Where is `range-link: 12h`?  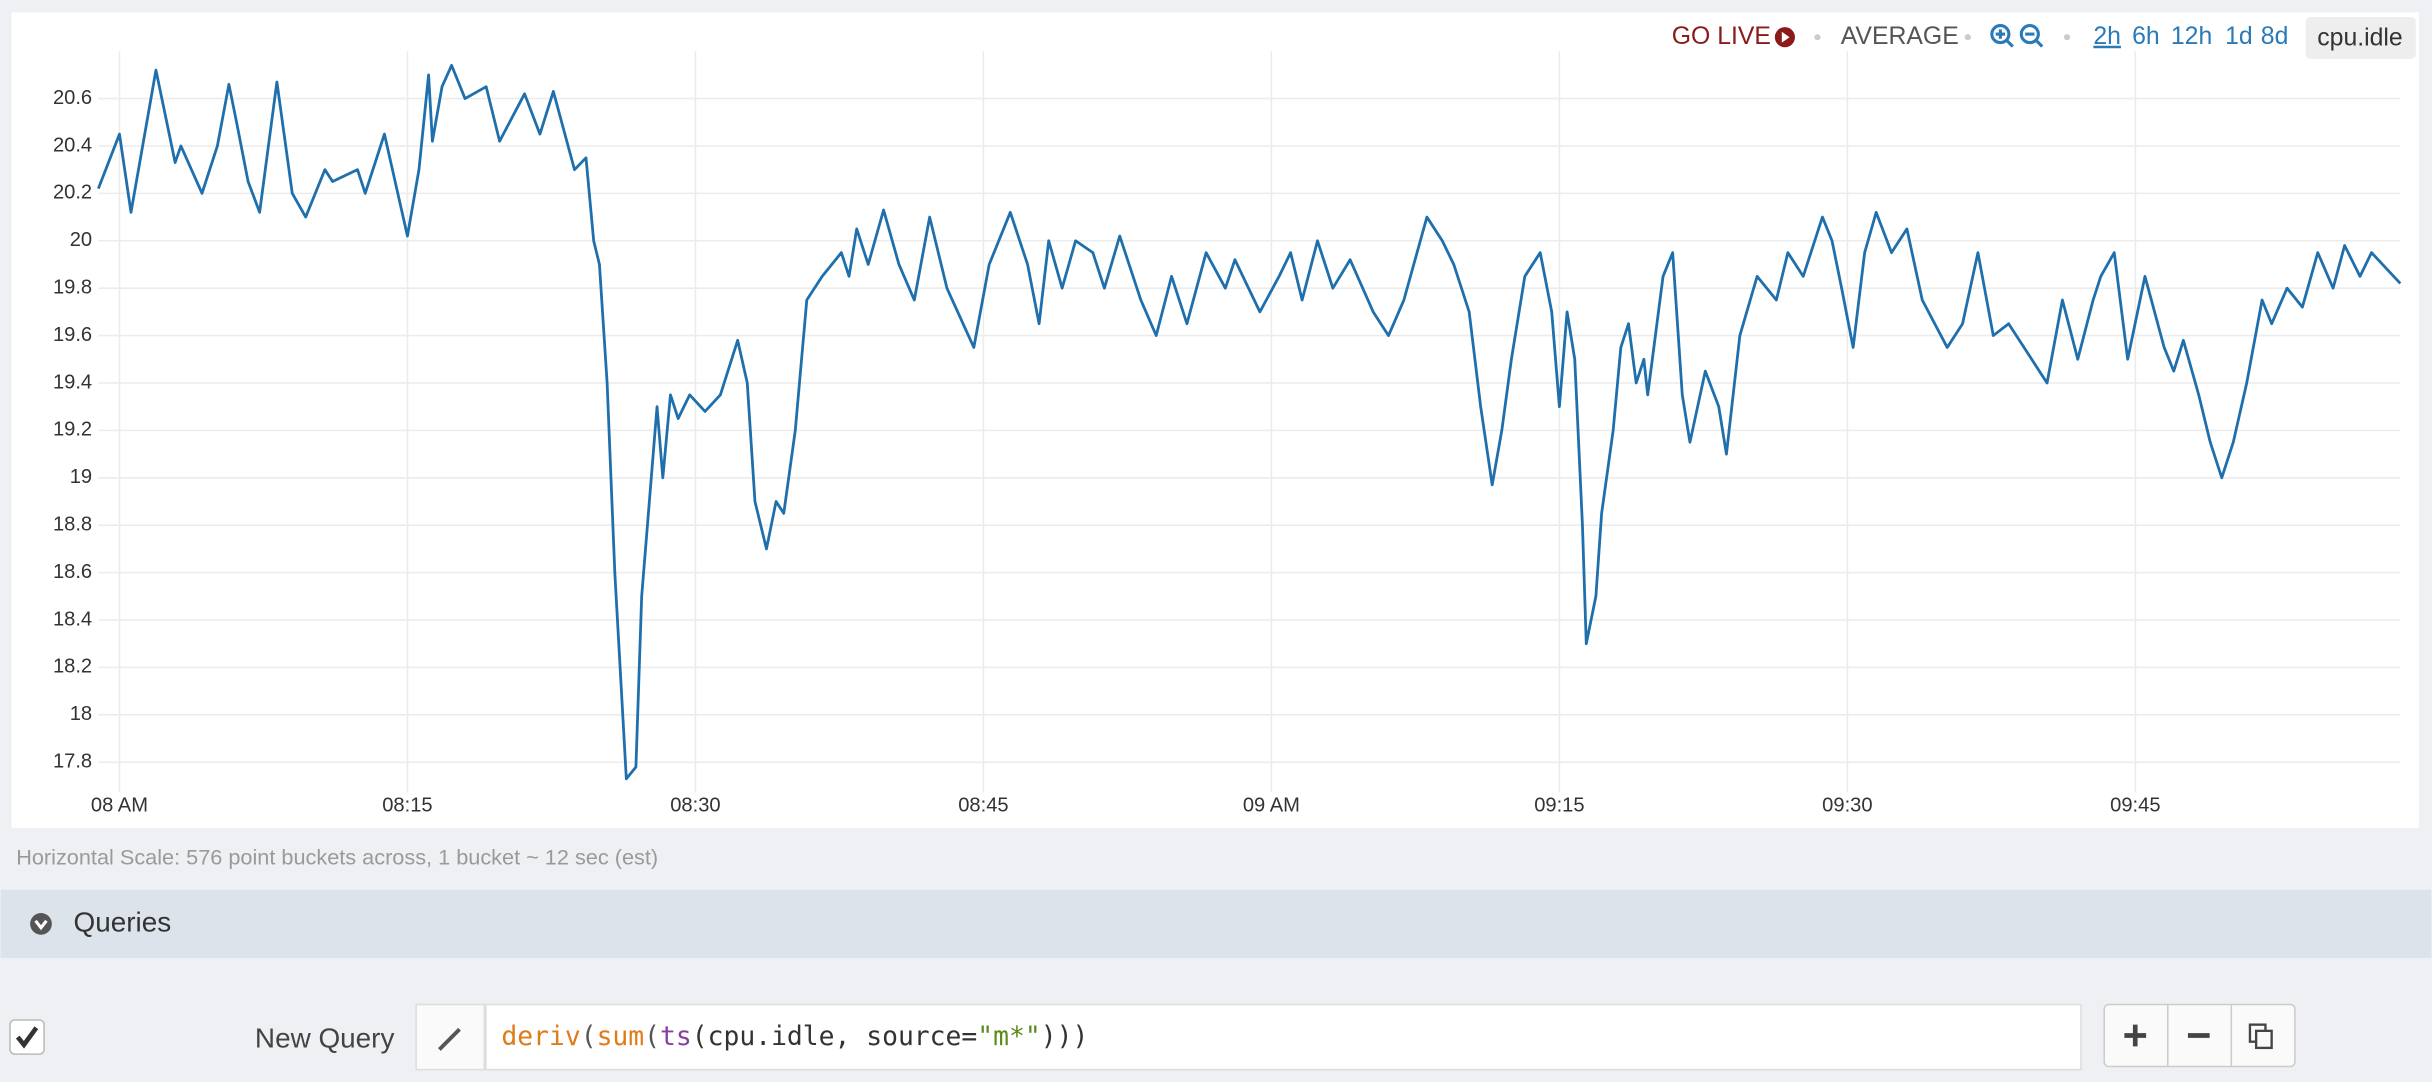
range-link: 12h is located at coordinates (2191, 36).